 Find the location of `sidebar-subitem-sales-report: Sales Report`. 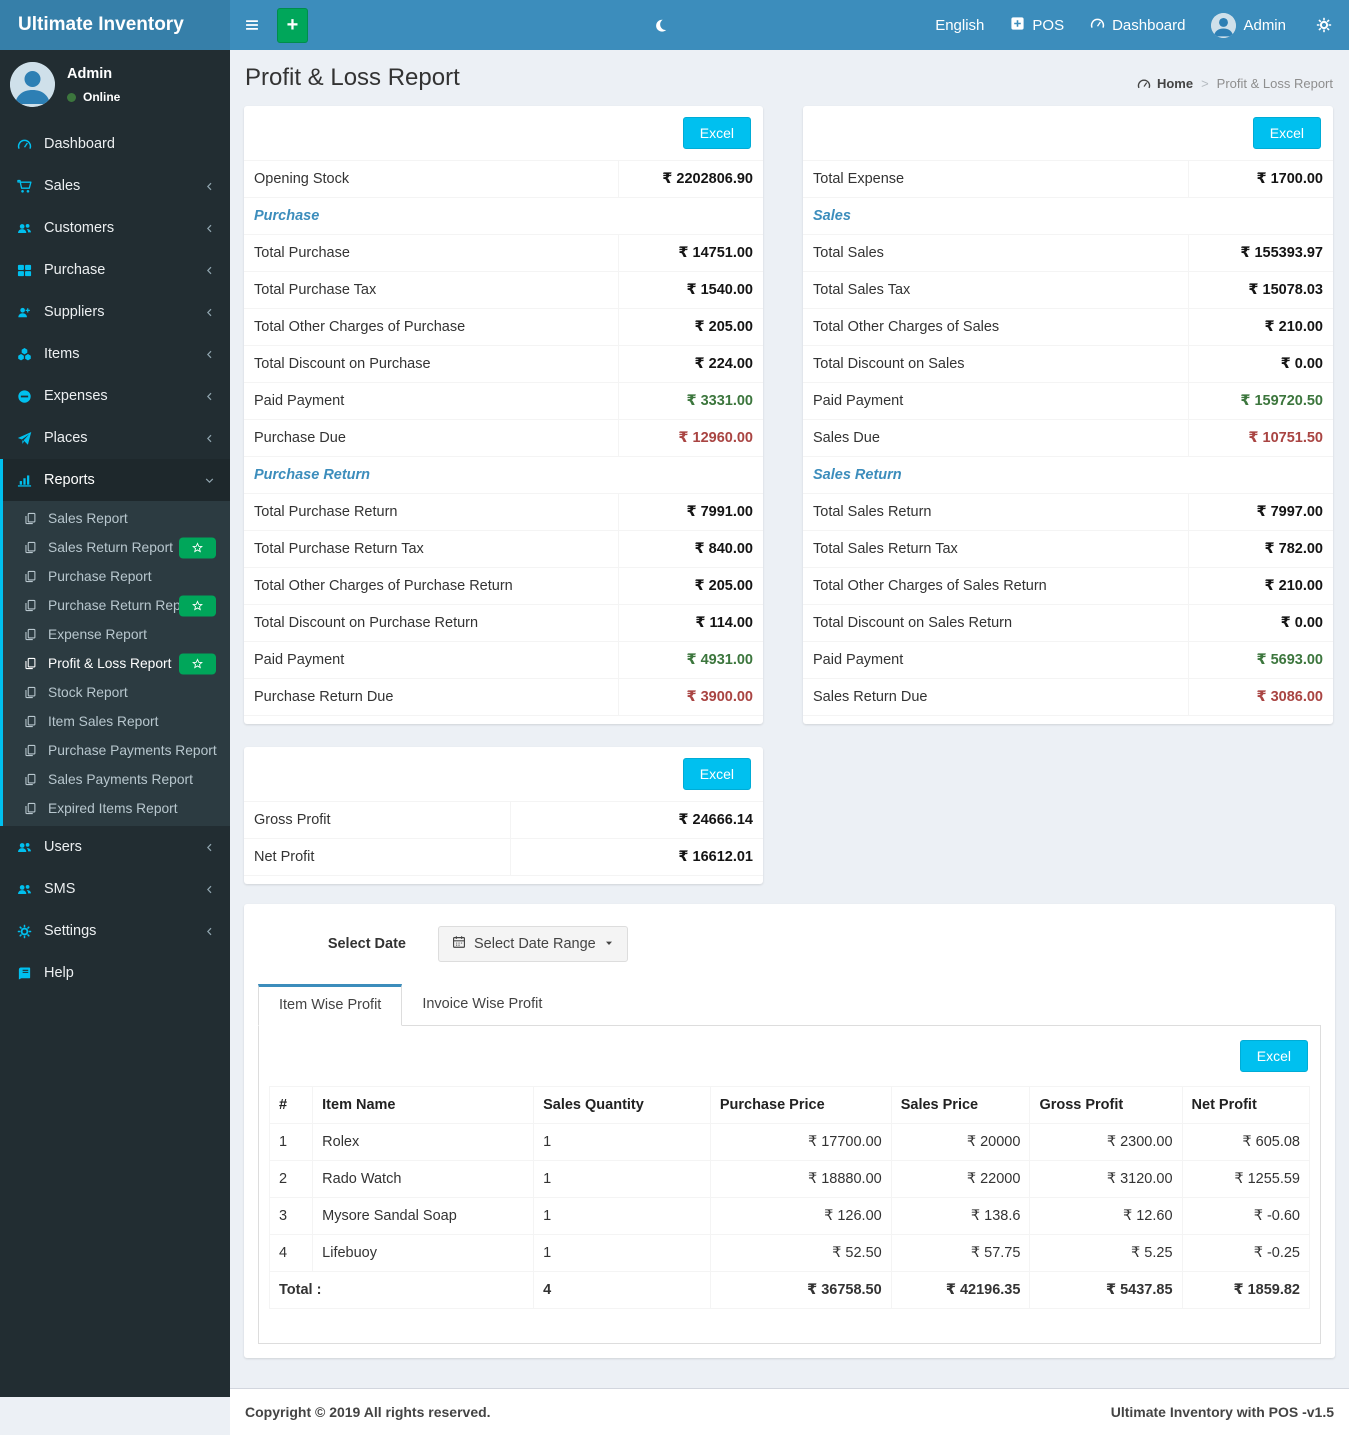

sidebar-subitem-sales-report: Sales Report is located at coordinates (116, 518).